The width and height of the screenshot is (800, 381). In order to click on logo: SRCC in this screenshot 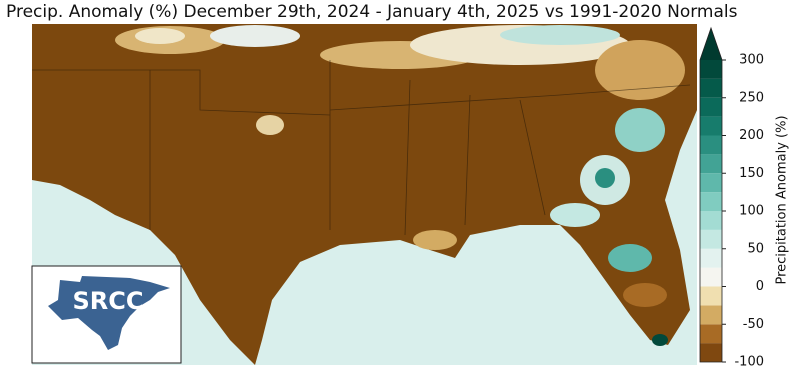, I will do `click(106, 314)`.